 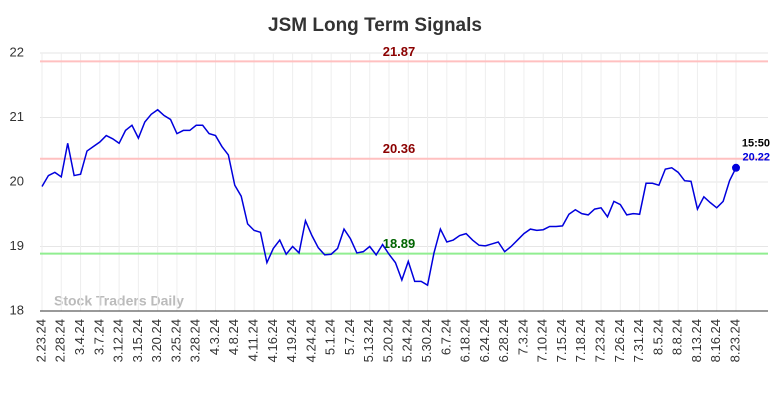 What do you see at coordinates (60, 340) in the screenshot?
I see `x-tick-label: 2.28.24` at bounding box center [60, 340].